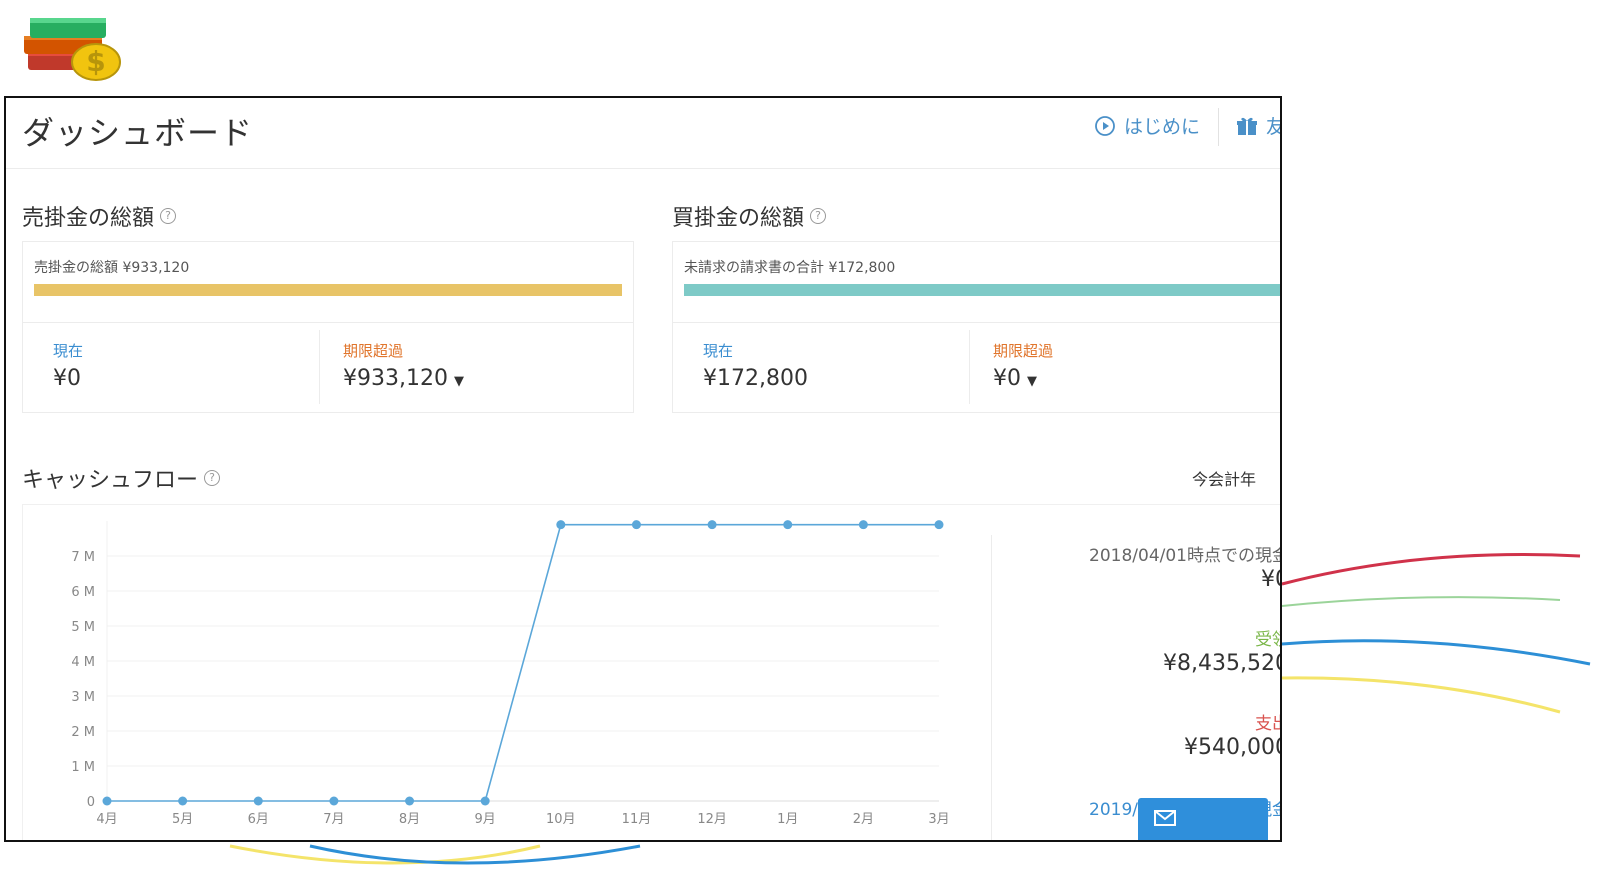  Describe the element at coordinates (991, 687) in the screenshot. I see `cashflow-divider` at that location.